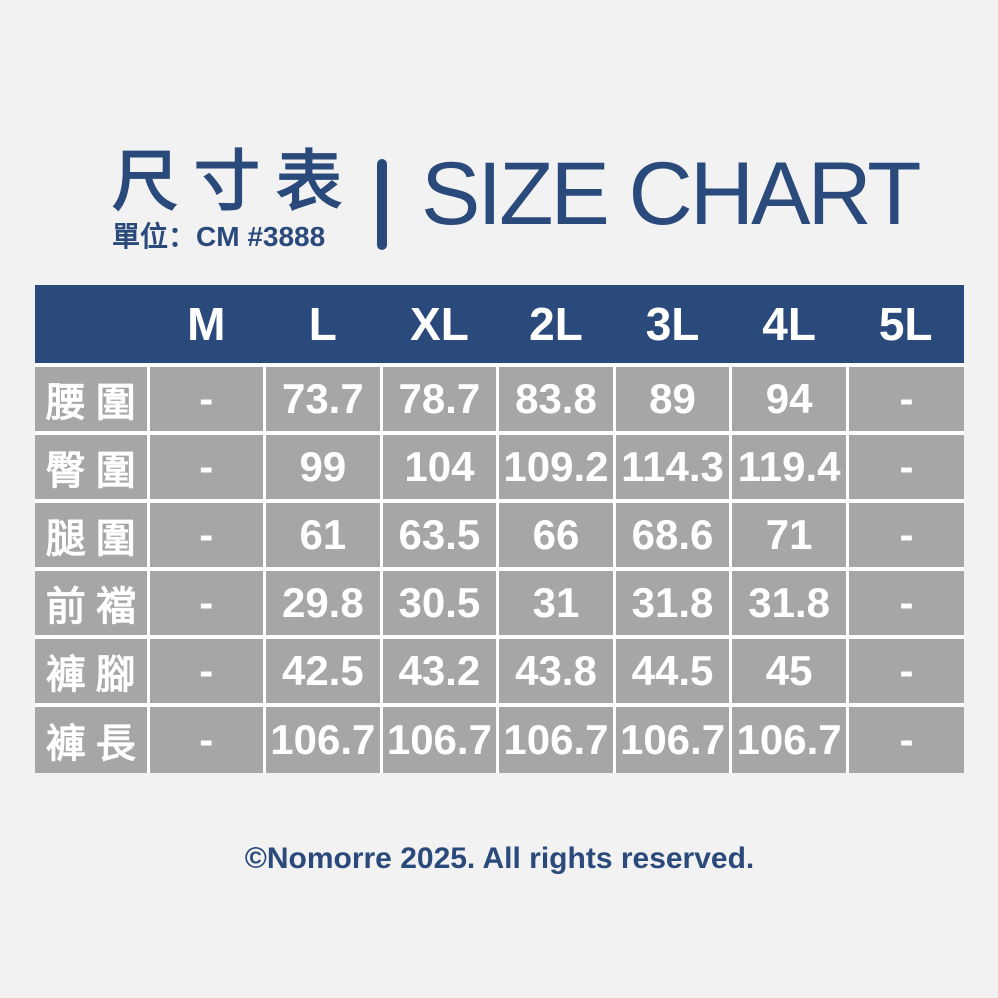 The width and height of the screenshot is (998, 998). Describe the element at coordinates (672, 399) in the screenshot. I see `measurement-value-cell: 89` at that location.